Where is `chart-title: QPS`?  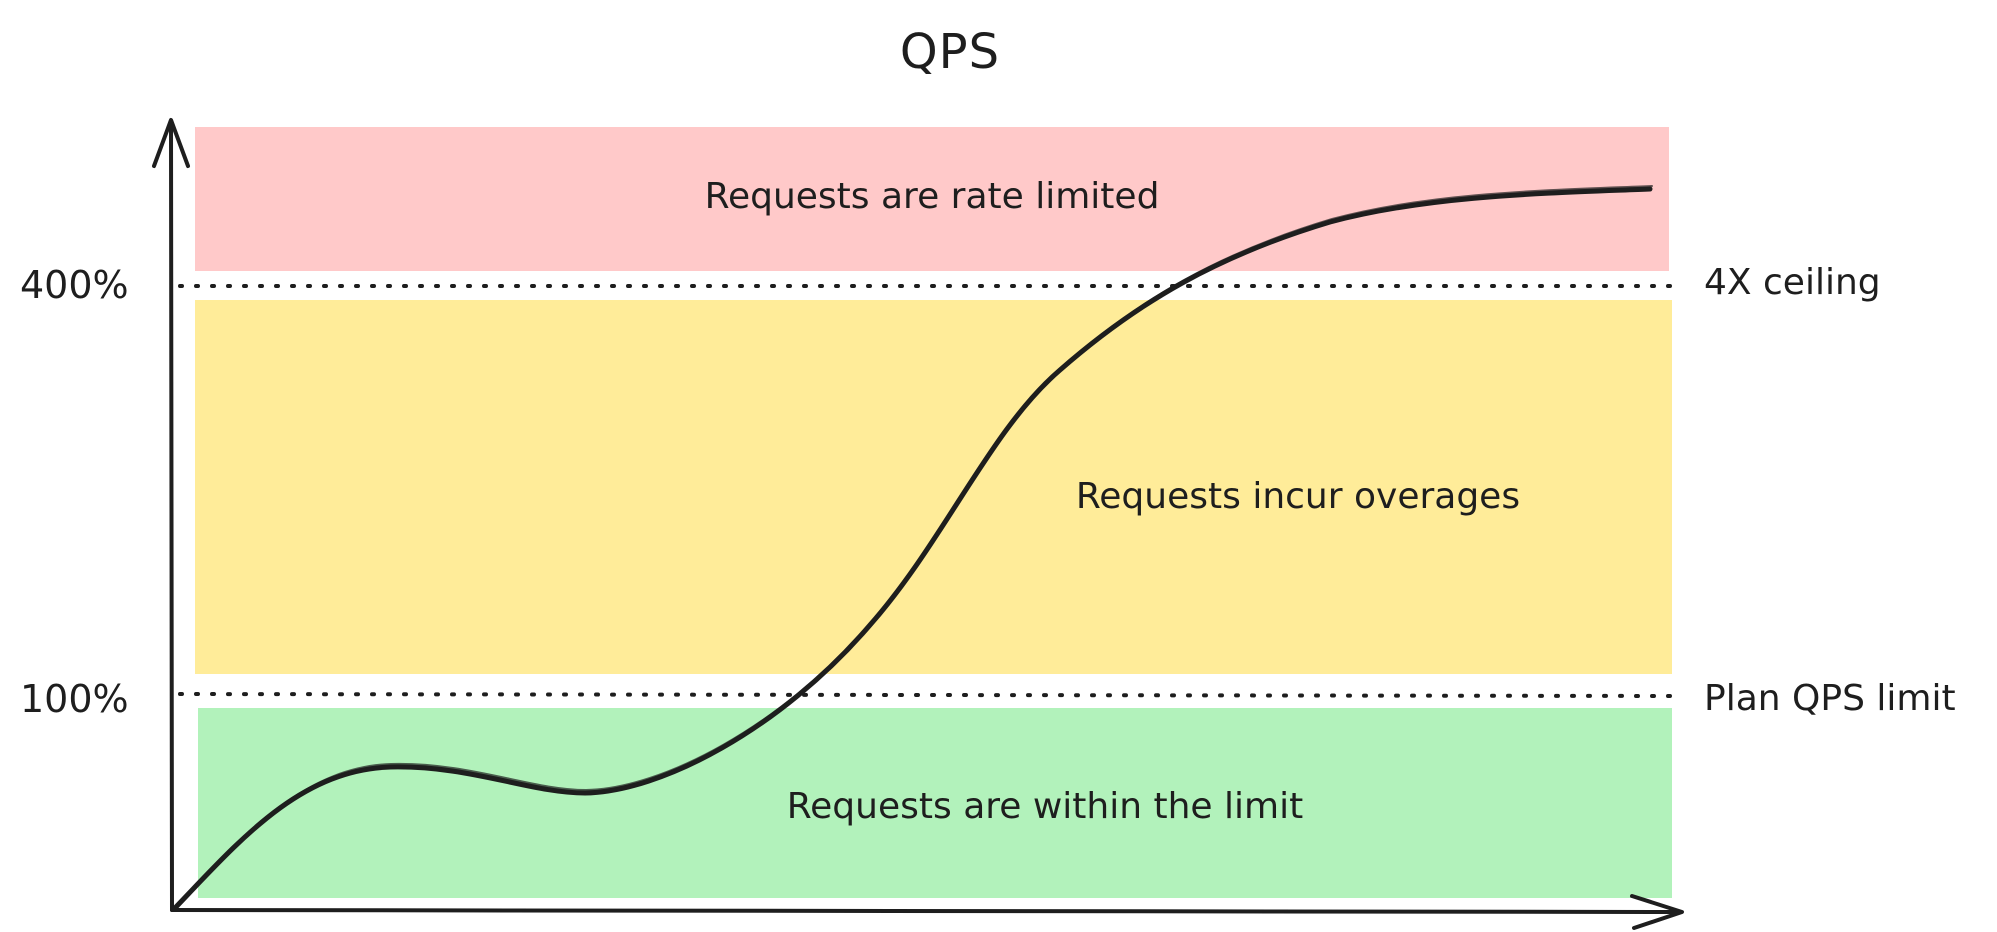 chart-title: QPS is located at coordinates (950, 52).